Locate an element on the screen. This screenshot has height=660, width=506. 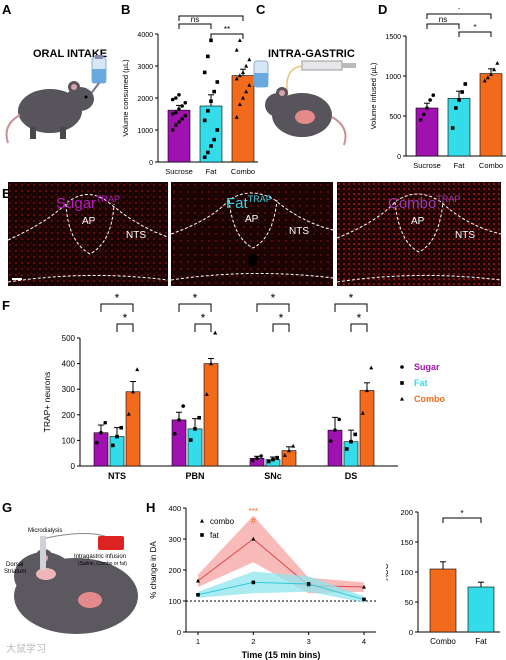
legend-marker-combo is located at coordinates (202, 520).